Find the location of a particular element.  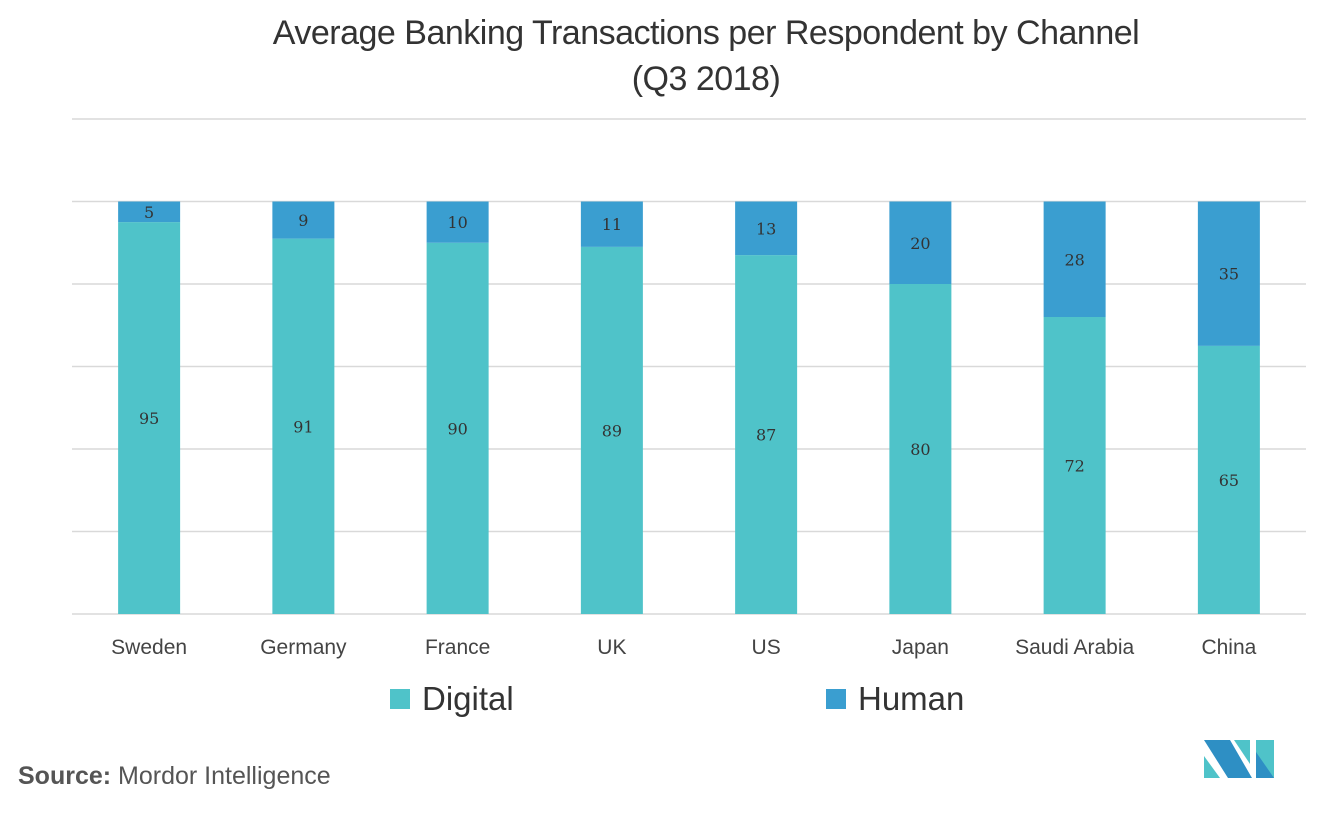

bar-human-saudi-arabia is located at coordinates (1074, 259).